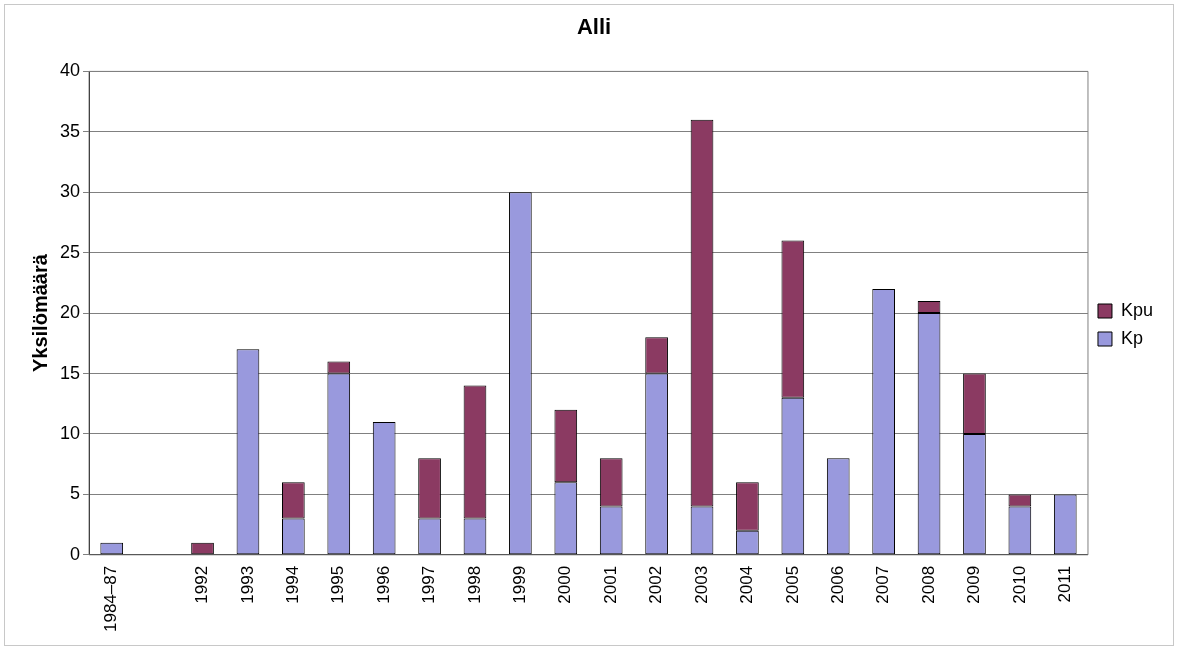 This screenshot has height=651, width=1178. What do you see at coordinates (747, 584) in the screenshot?
I see `x-tick-label: 2004` at bounding box center [747, 584].